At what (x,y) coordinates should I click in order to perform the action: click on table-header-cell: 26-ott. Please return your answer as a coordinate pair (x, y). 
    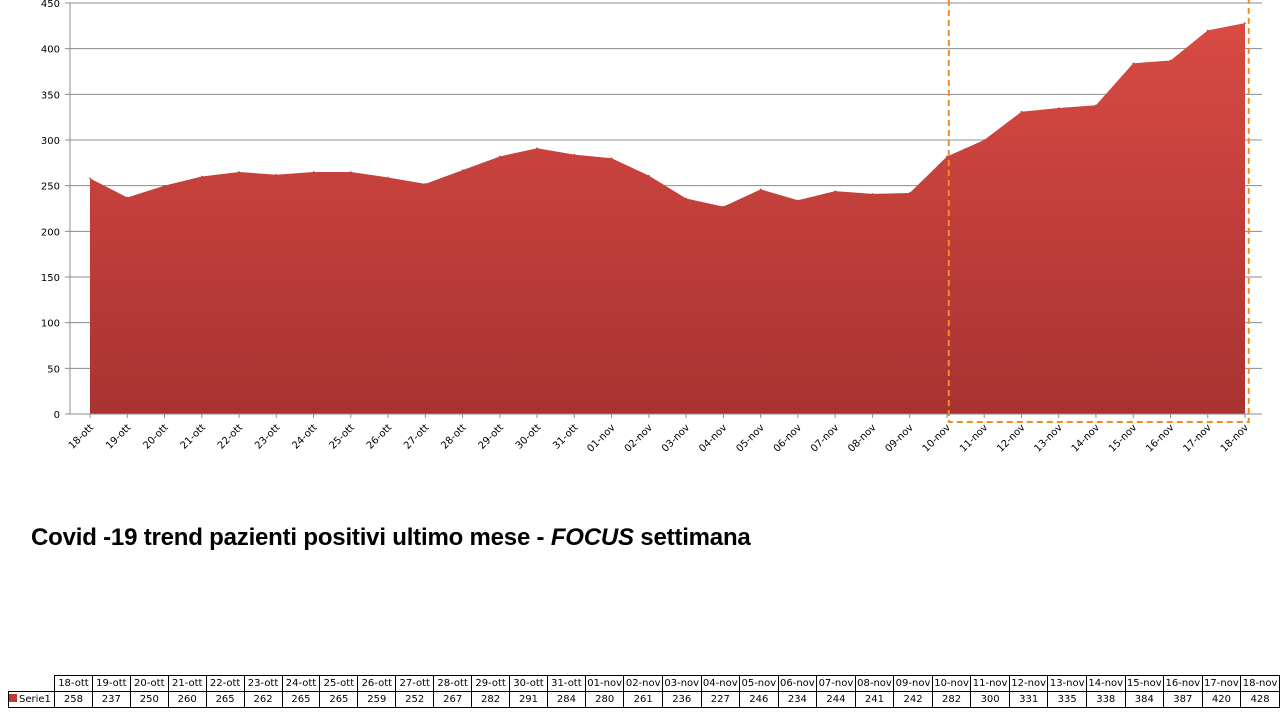
    Looking at the image, I should click on (377, 683).